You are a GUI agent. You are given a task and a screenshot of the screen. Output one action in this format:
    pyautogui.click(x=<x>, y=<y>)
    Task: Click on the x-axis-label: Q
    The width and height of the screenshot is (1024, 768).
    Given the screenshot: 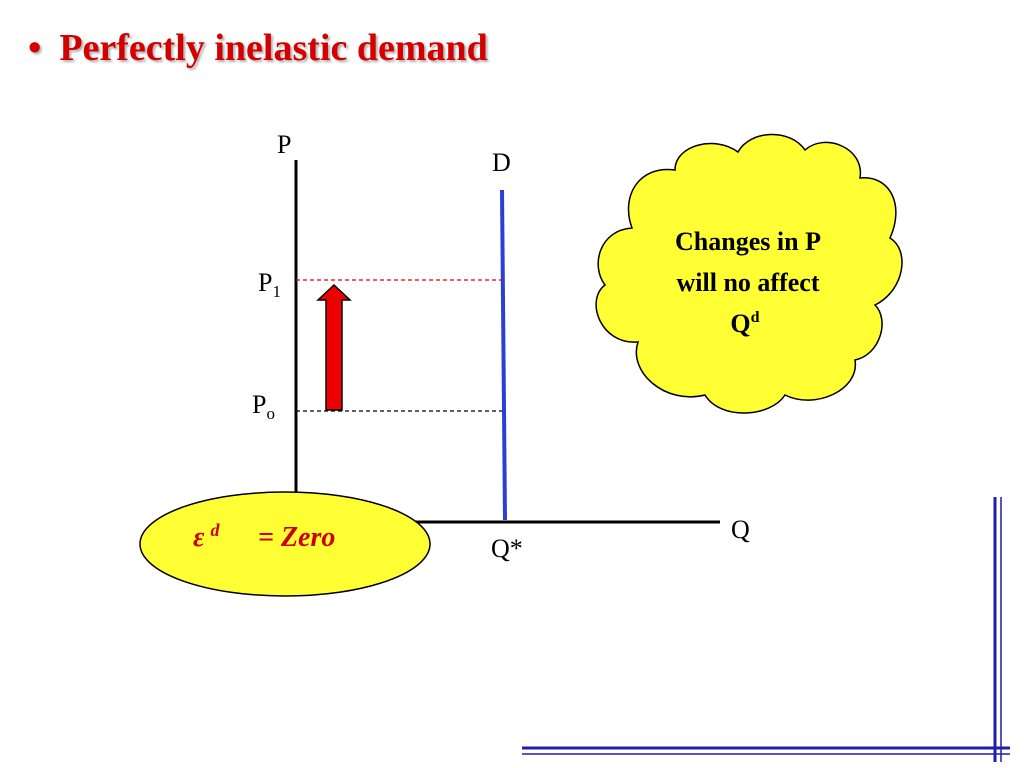 What is the action you would take?
    pyautogui.click(x=740, y=529)
    